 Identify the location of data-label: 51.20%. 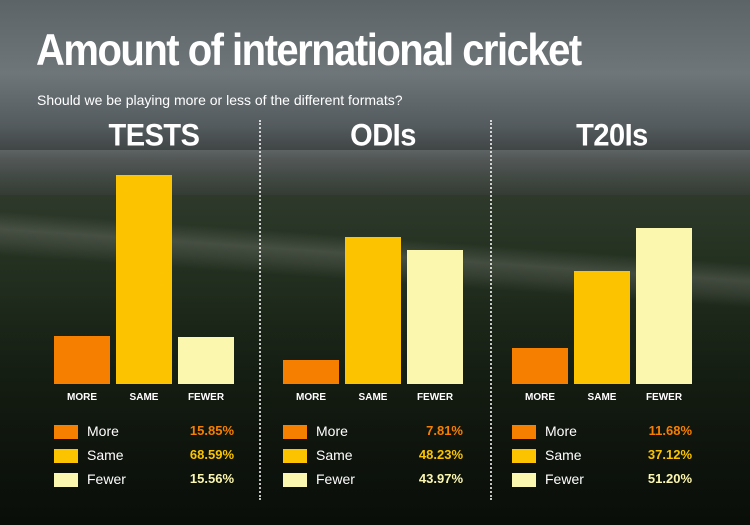
(669, 478).